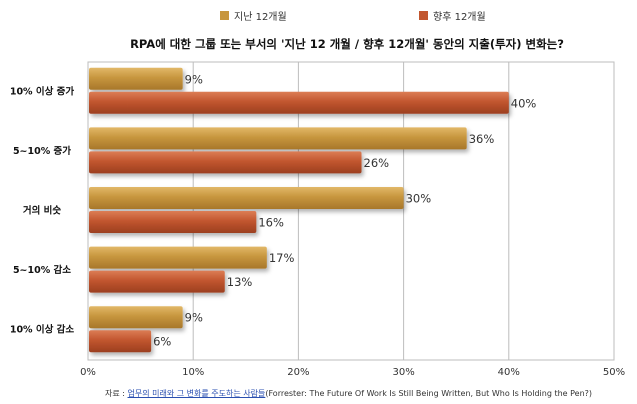  What do you see at coordinates (282, 258) in the screenshot?
I see `value-label: 17%` at bounding box center [282, 258].